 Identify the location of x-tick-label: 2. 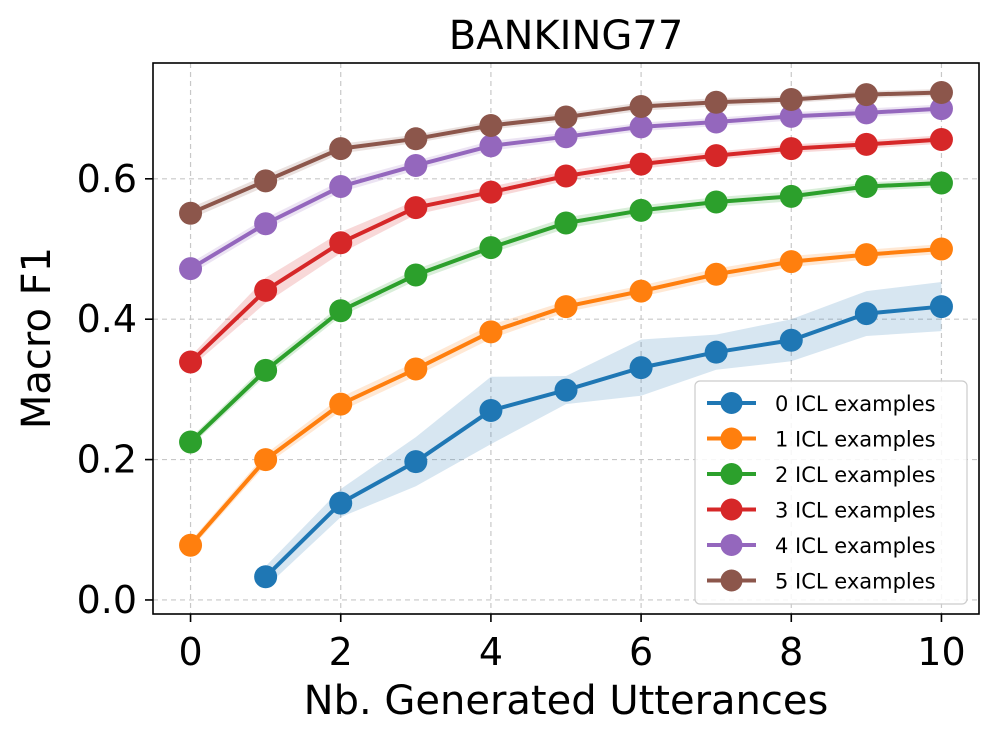
(341, 652).